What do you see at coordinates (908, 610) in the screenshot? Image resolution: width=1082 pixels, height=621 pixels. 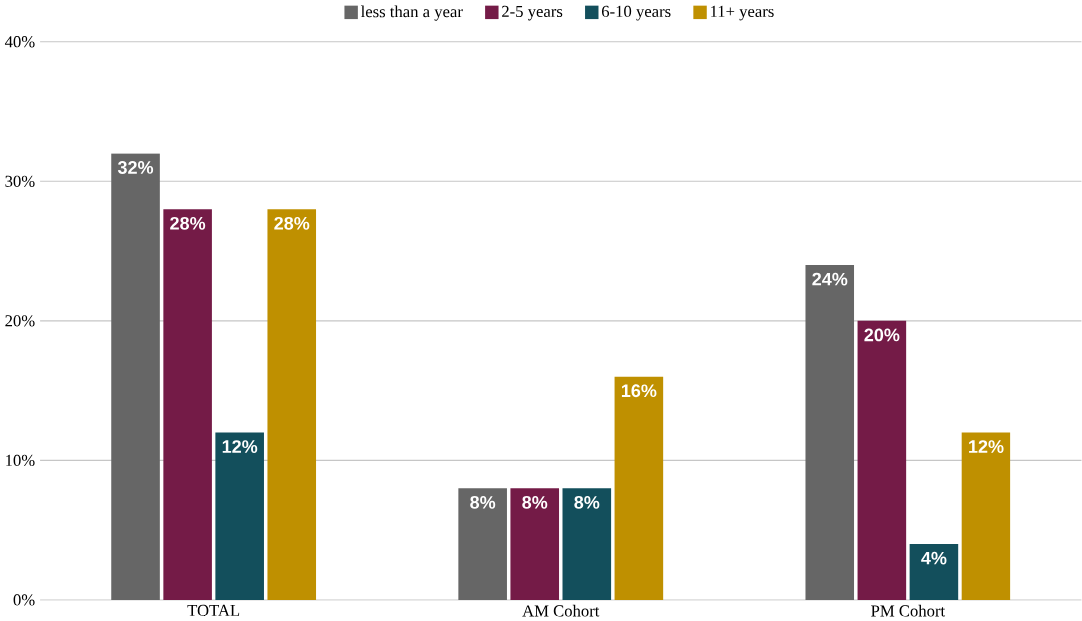 I see `x-tick-label: PM Cohort` at bounding box center [908, 610].